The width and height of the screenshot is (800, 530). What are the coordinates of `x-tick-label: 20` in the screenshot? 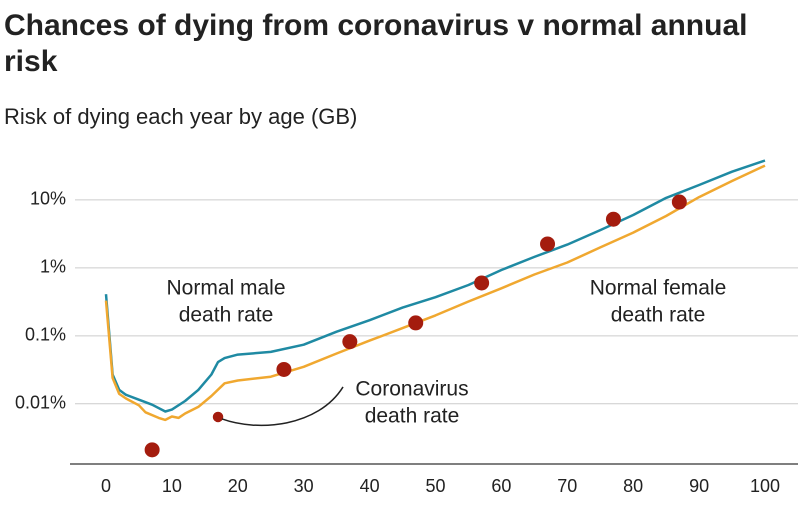 It's located at (238, 486).